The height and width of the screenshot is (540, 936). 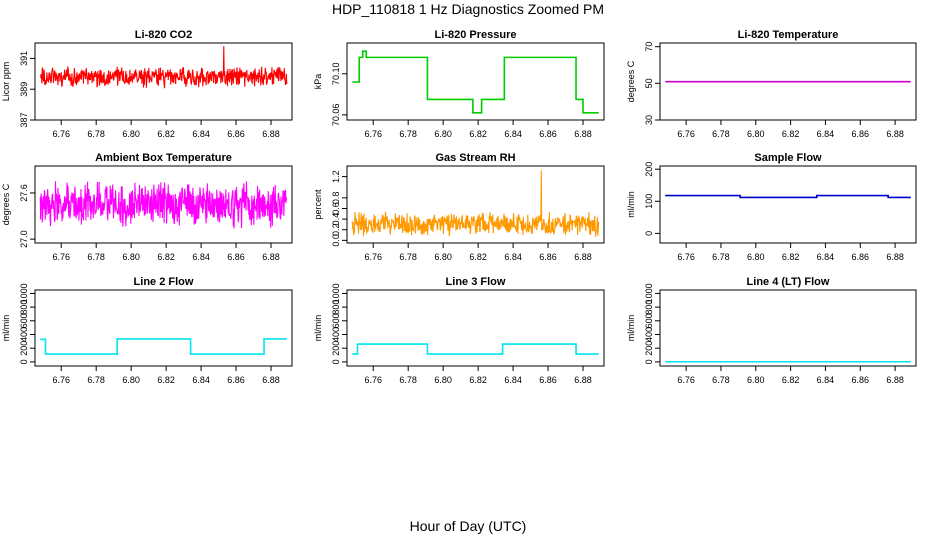 I want to click on panel-title: Sample Flow, so click(x=788, y=158).